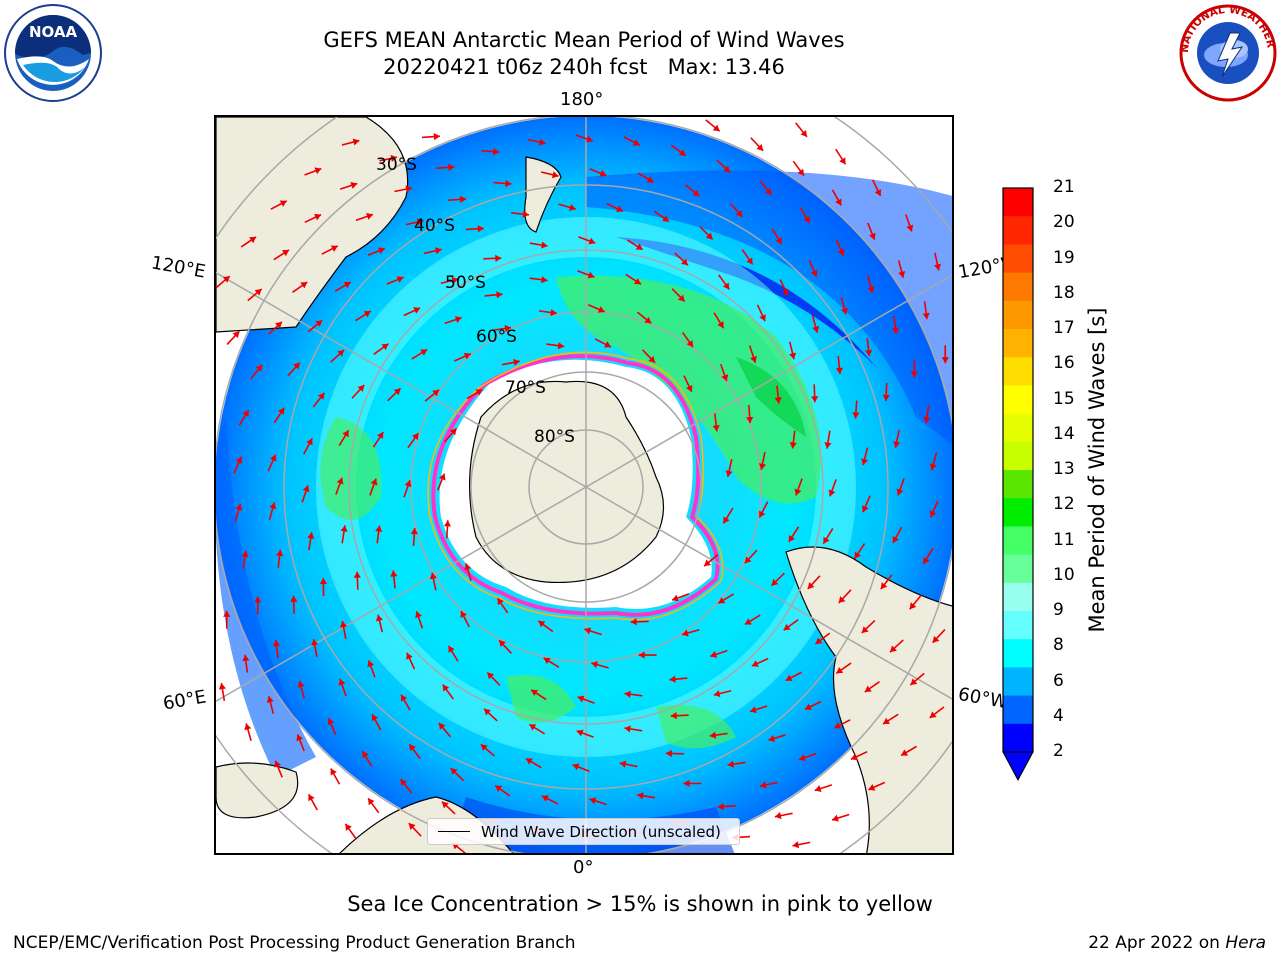  I want to click on footer-date: 22 Apr 2022 on Hera, so click(1177, 943).